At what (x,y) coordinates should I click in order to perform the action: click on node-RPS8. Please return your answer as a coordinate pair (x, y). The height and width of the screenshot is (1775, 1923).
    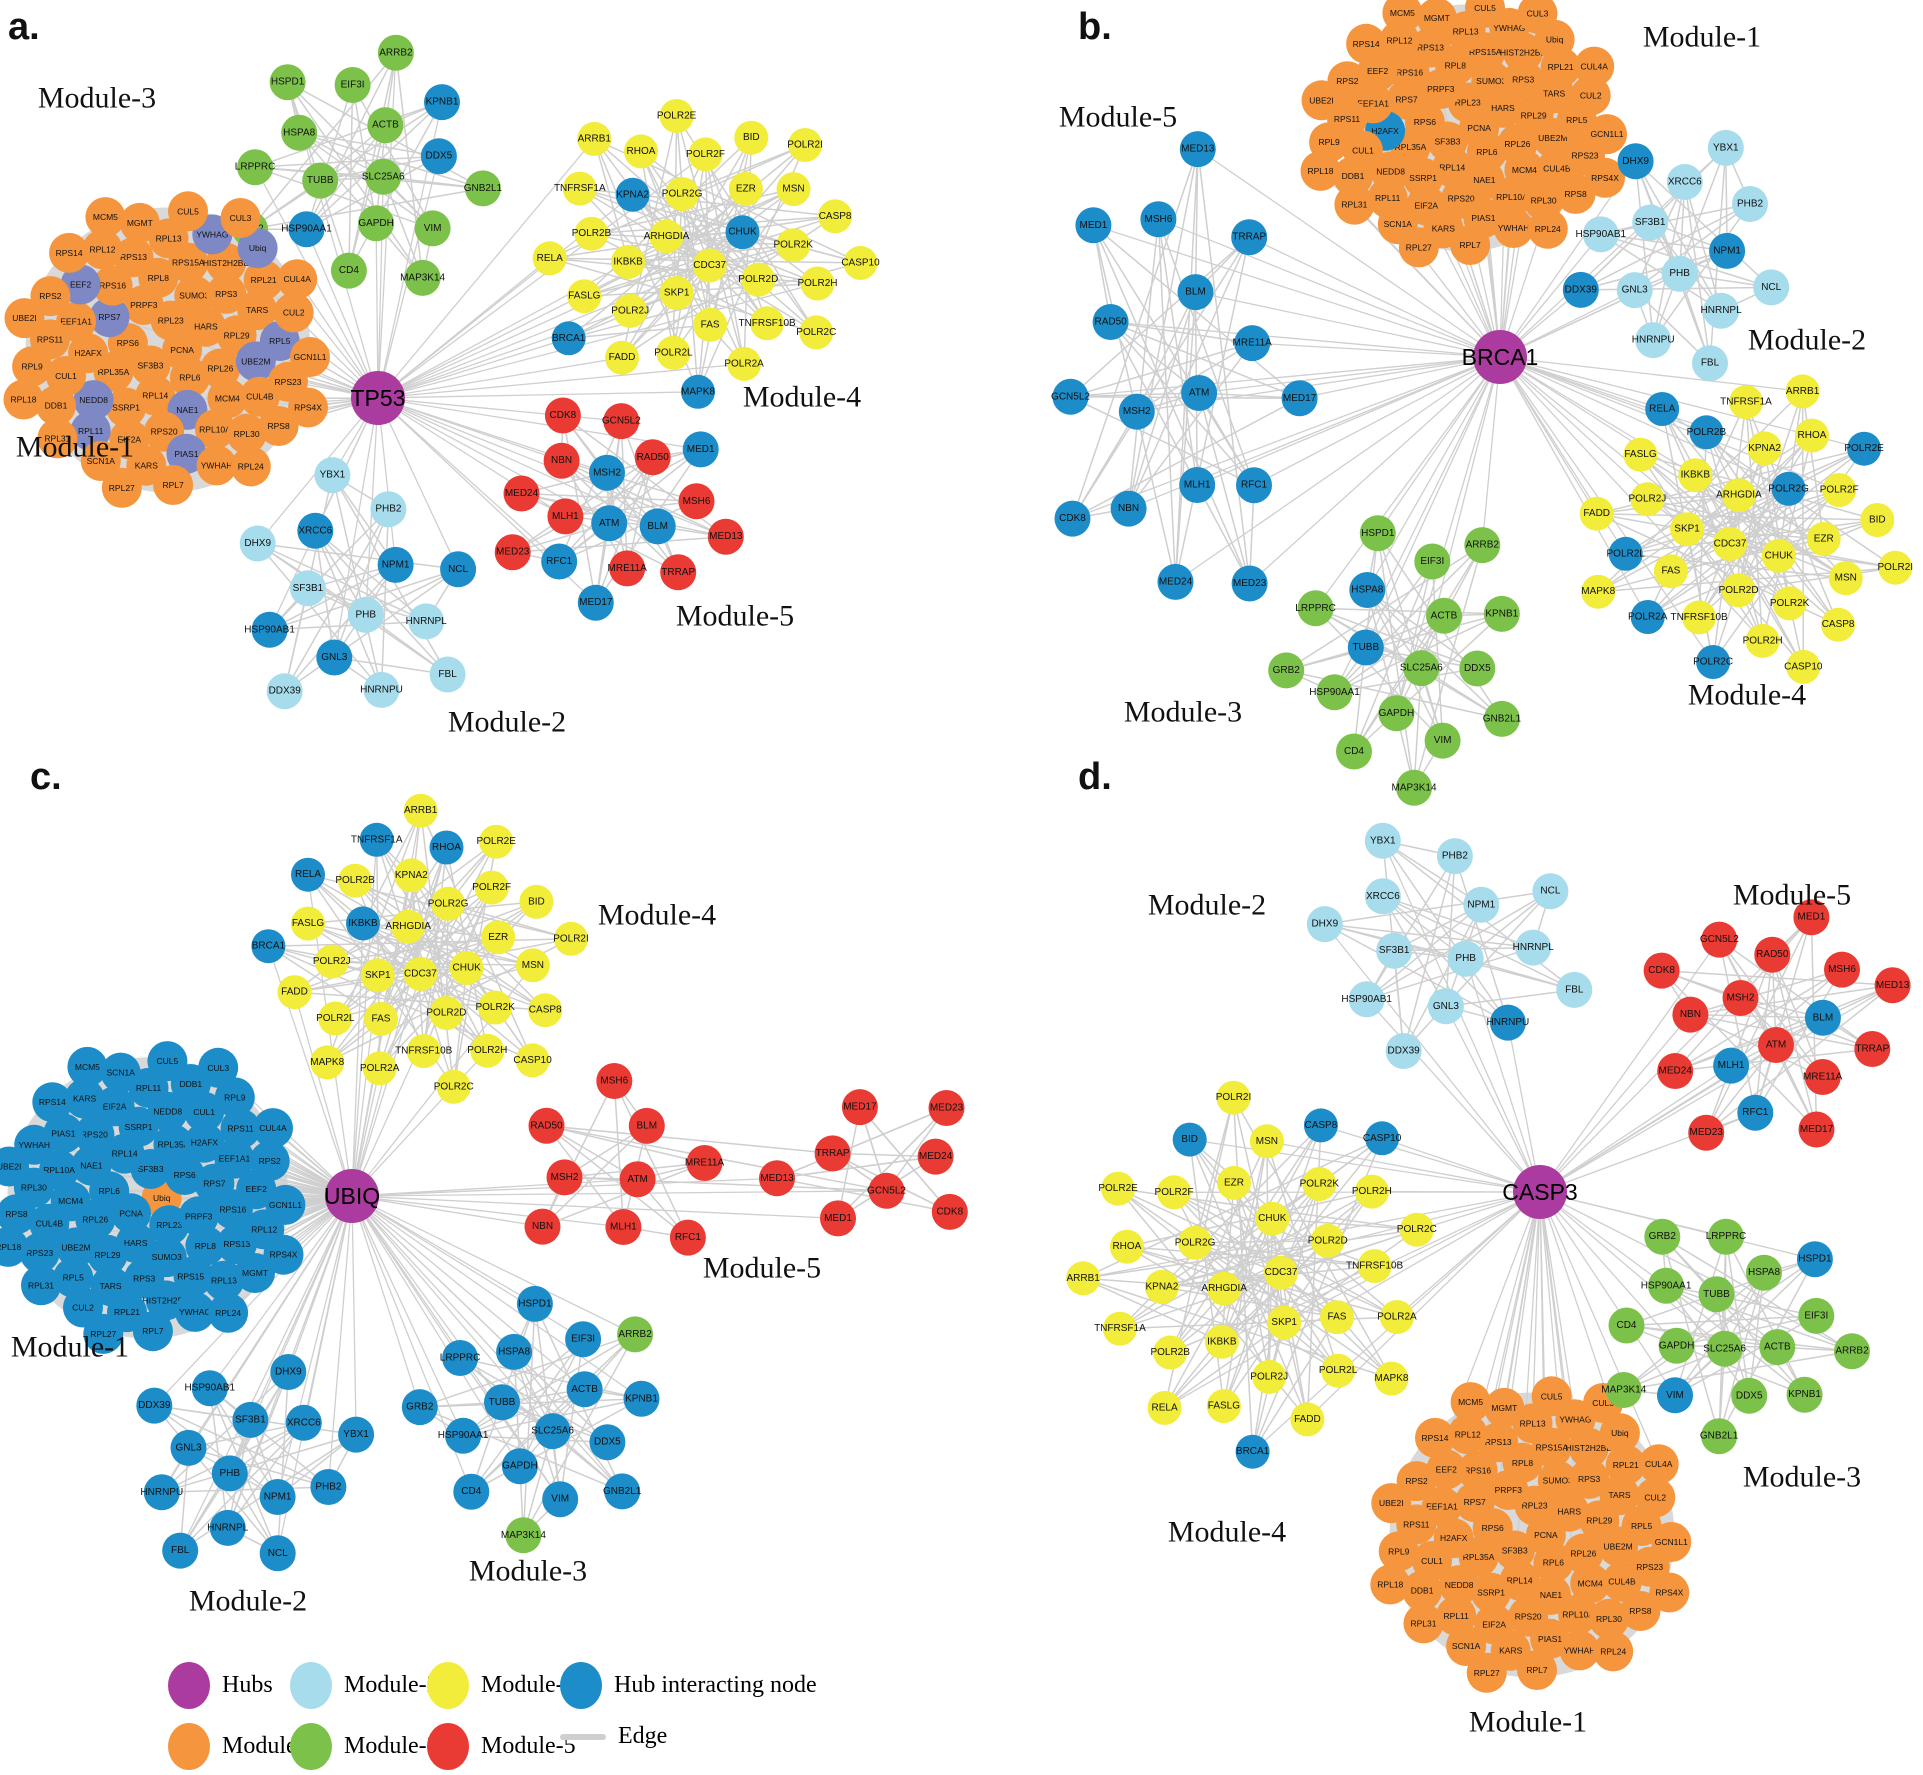
    Looking at the image, I should click on (278, 426).